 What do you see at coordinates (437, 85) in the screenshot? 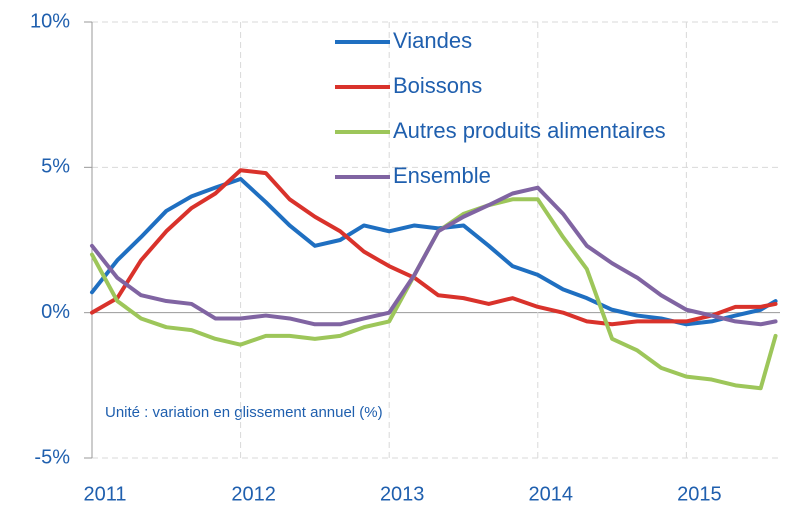
I see `legend-label: Boissons` at bounding box center [437, 85].